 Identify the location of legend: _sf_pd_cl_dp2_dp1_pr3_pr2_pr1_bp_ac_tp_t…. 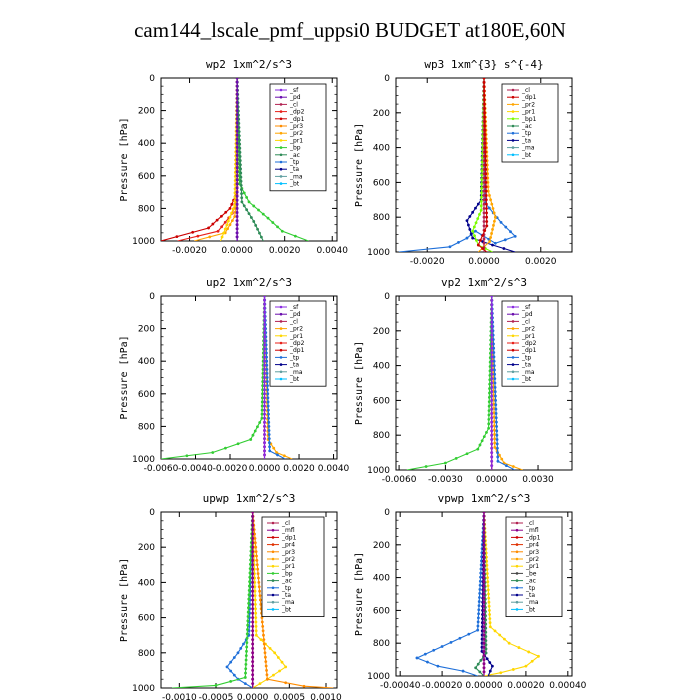
(298, 137).